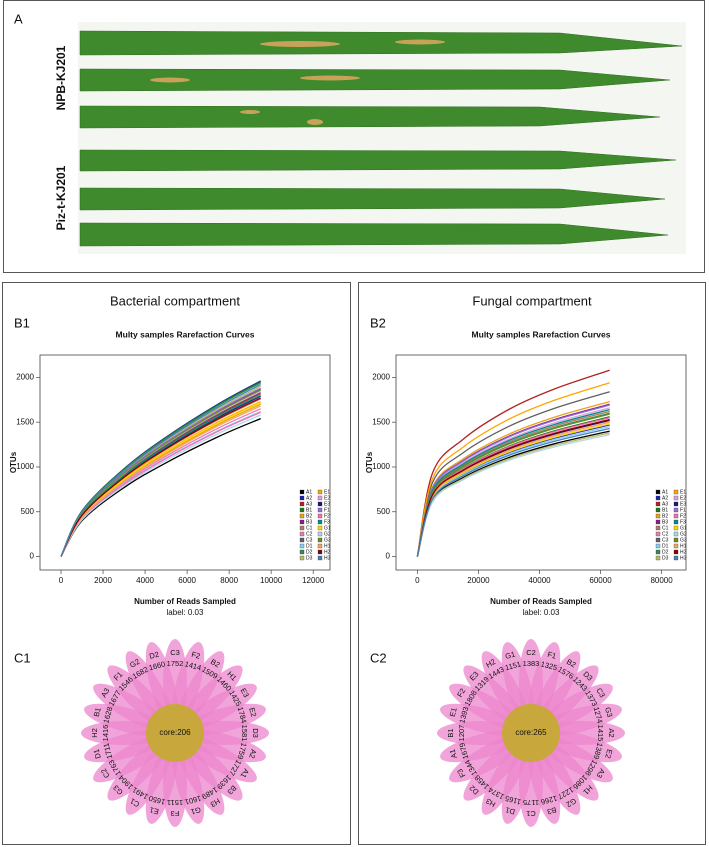 This screenshot has height=847, width=709. Describe the element at coordinates (463, 751) in the screenshot. I see `petal-value: 1679` at that location.